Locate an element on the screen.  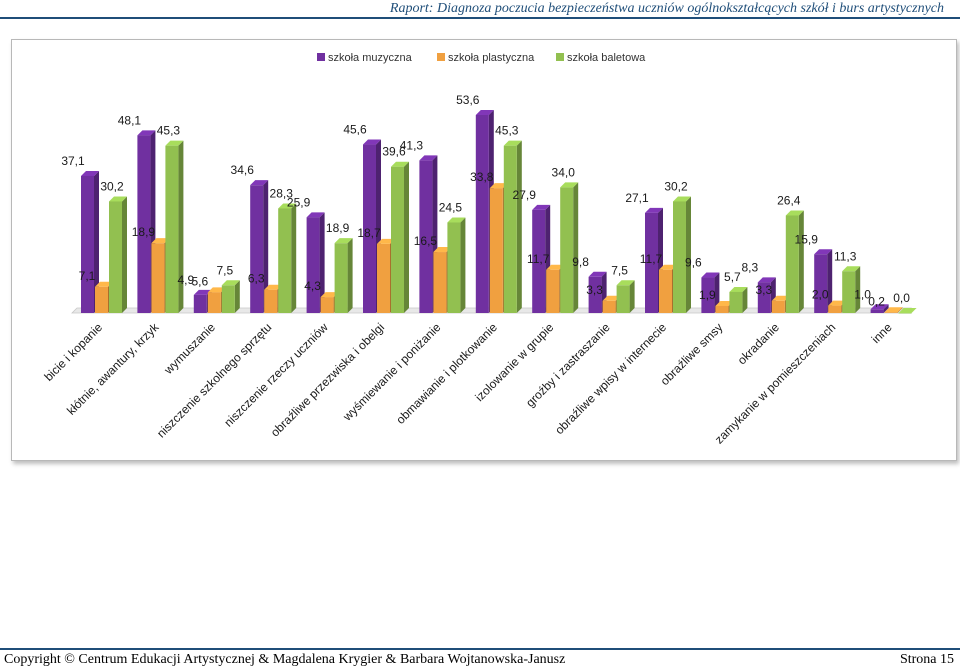
data-label: 28,3 is located at coordinates (282, 193).